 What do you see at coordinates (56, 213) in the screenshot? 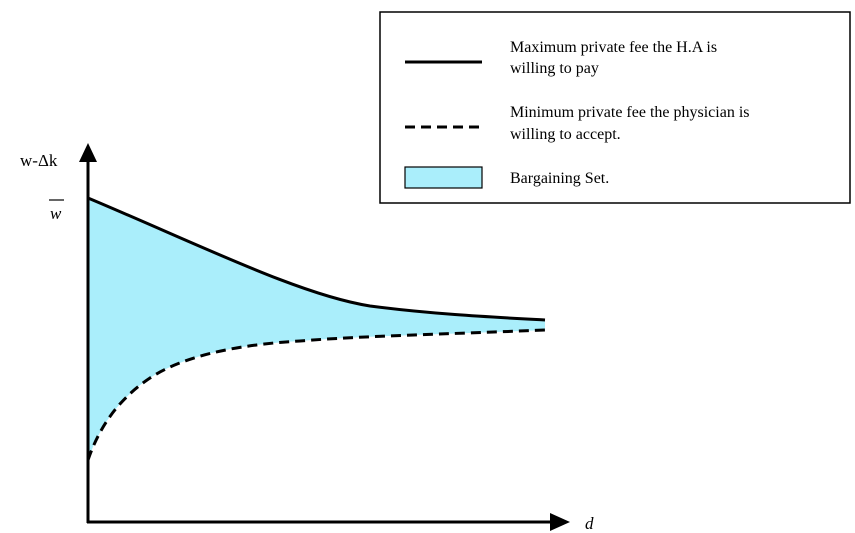
I see `y-tick-label: w` at bounding box center [56, 213].